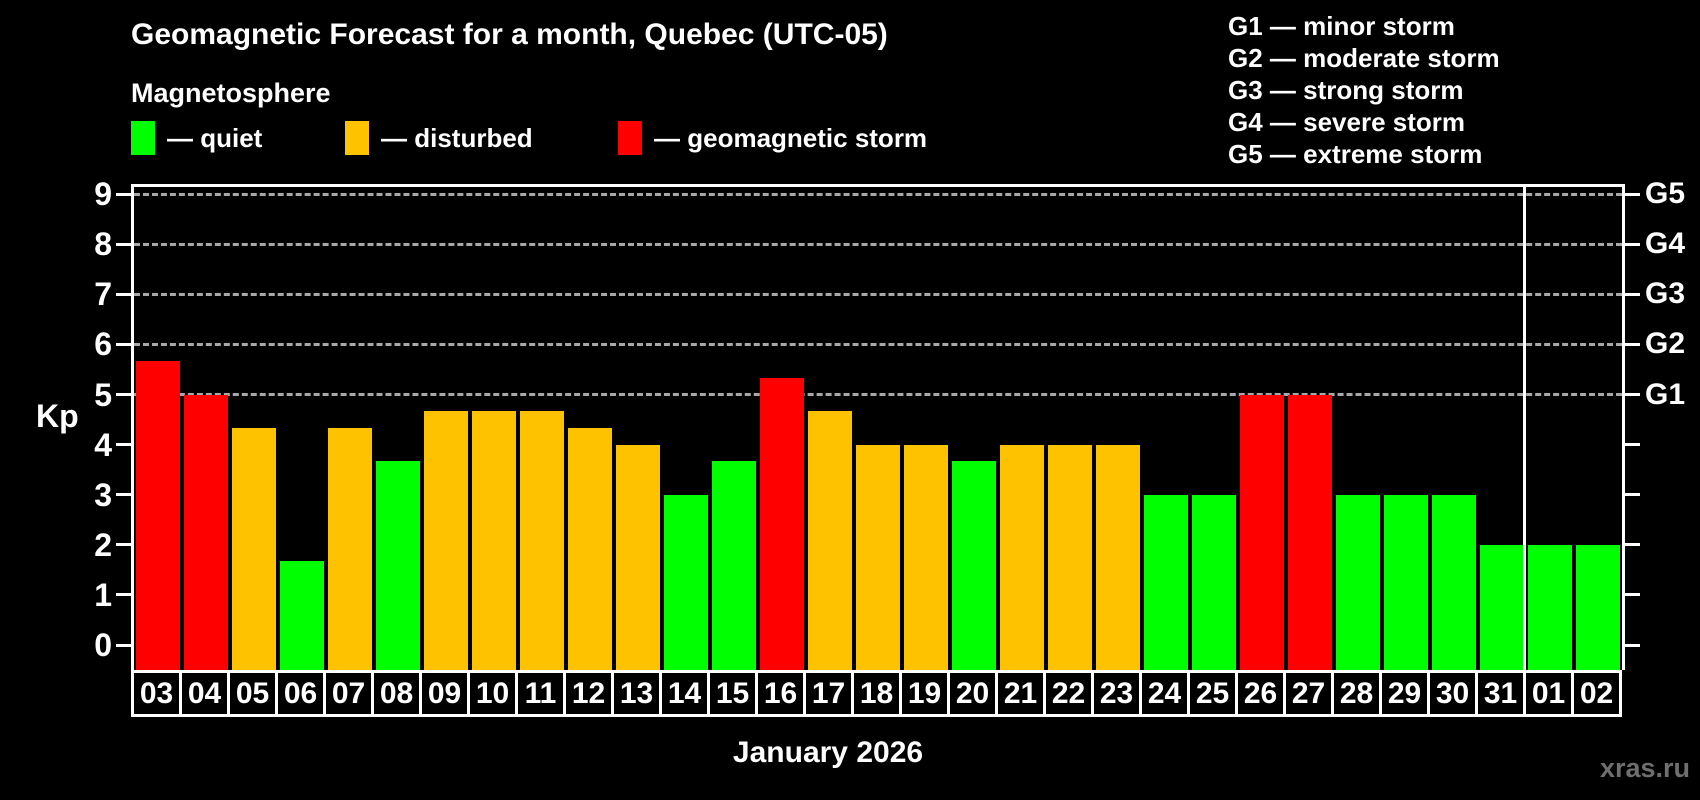 This screenshot has width=1700, height=800. What do you see at coordinates (457, 137) in the screenshot?
I see `legend-item-label: — disturbed` at bounding box center [457, 137].